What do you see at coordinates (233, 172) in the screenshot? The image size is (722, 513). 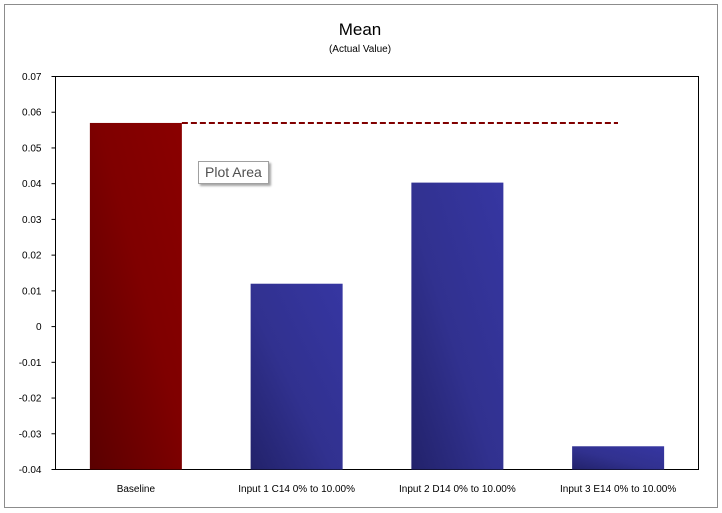 I see `plot-area-tooltip: Plot Area` at bounding box center [233, 172].